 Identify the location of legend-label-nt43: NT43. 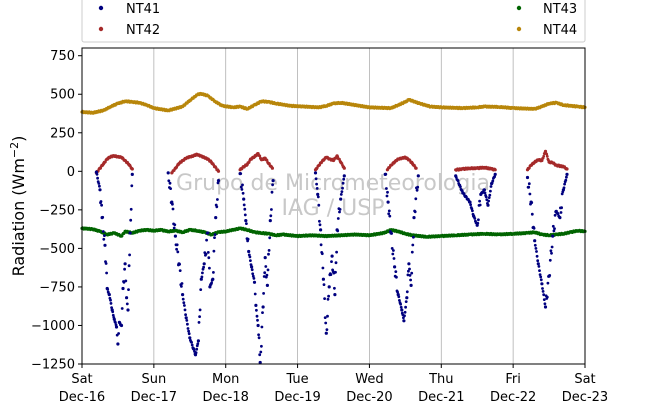
(560, 9).